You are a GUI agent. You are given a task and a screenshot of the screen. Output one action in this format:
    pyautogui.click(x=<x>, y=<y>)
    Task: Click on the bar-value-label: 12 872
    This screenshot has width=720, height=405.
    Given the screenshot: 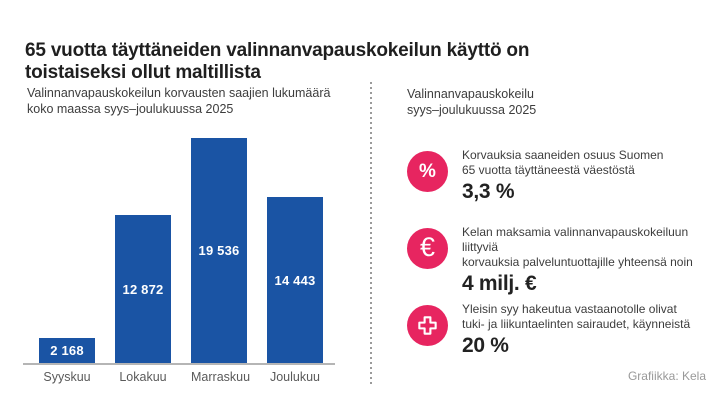 What is the action you would take?
    pyautogui.click(x=143, y=289)
    